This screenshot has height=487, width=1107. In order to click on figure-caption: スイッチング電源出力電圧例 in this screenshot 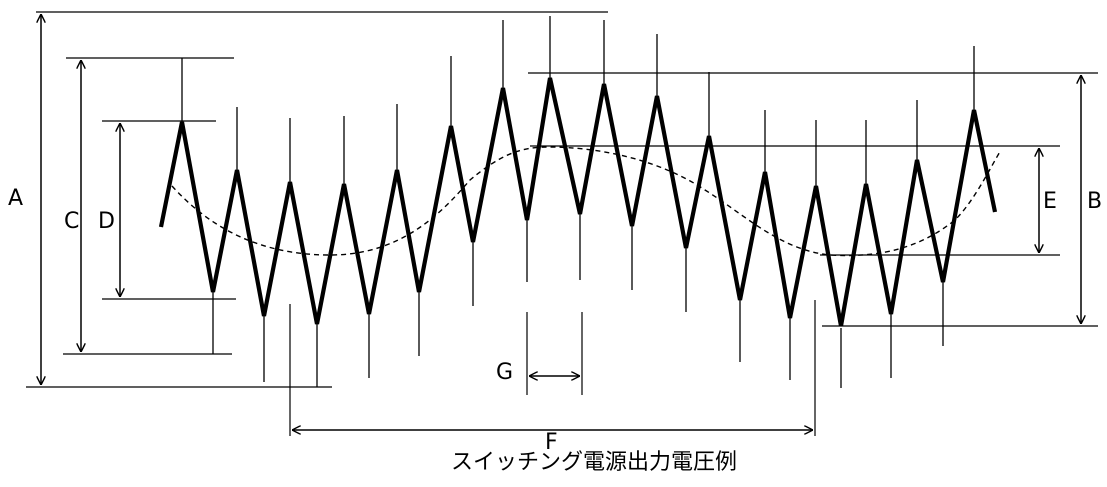, I will do `click(594, 462)`.